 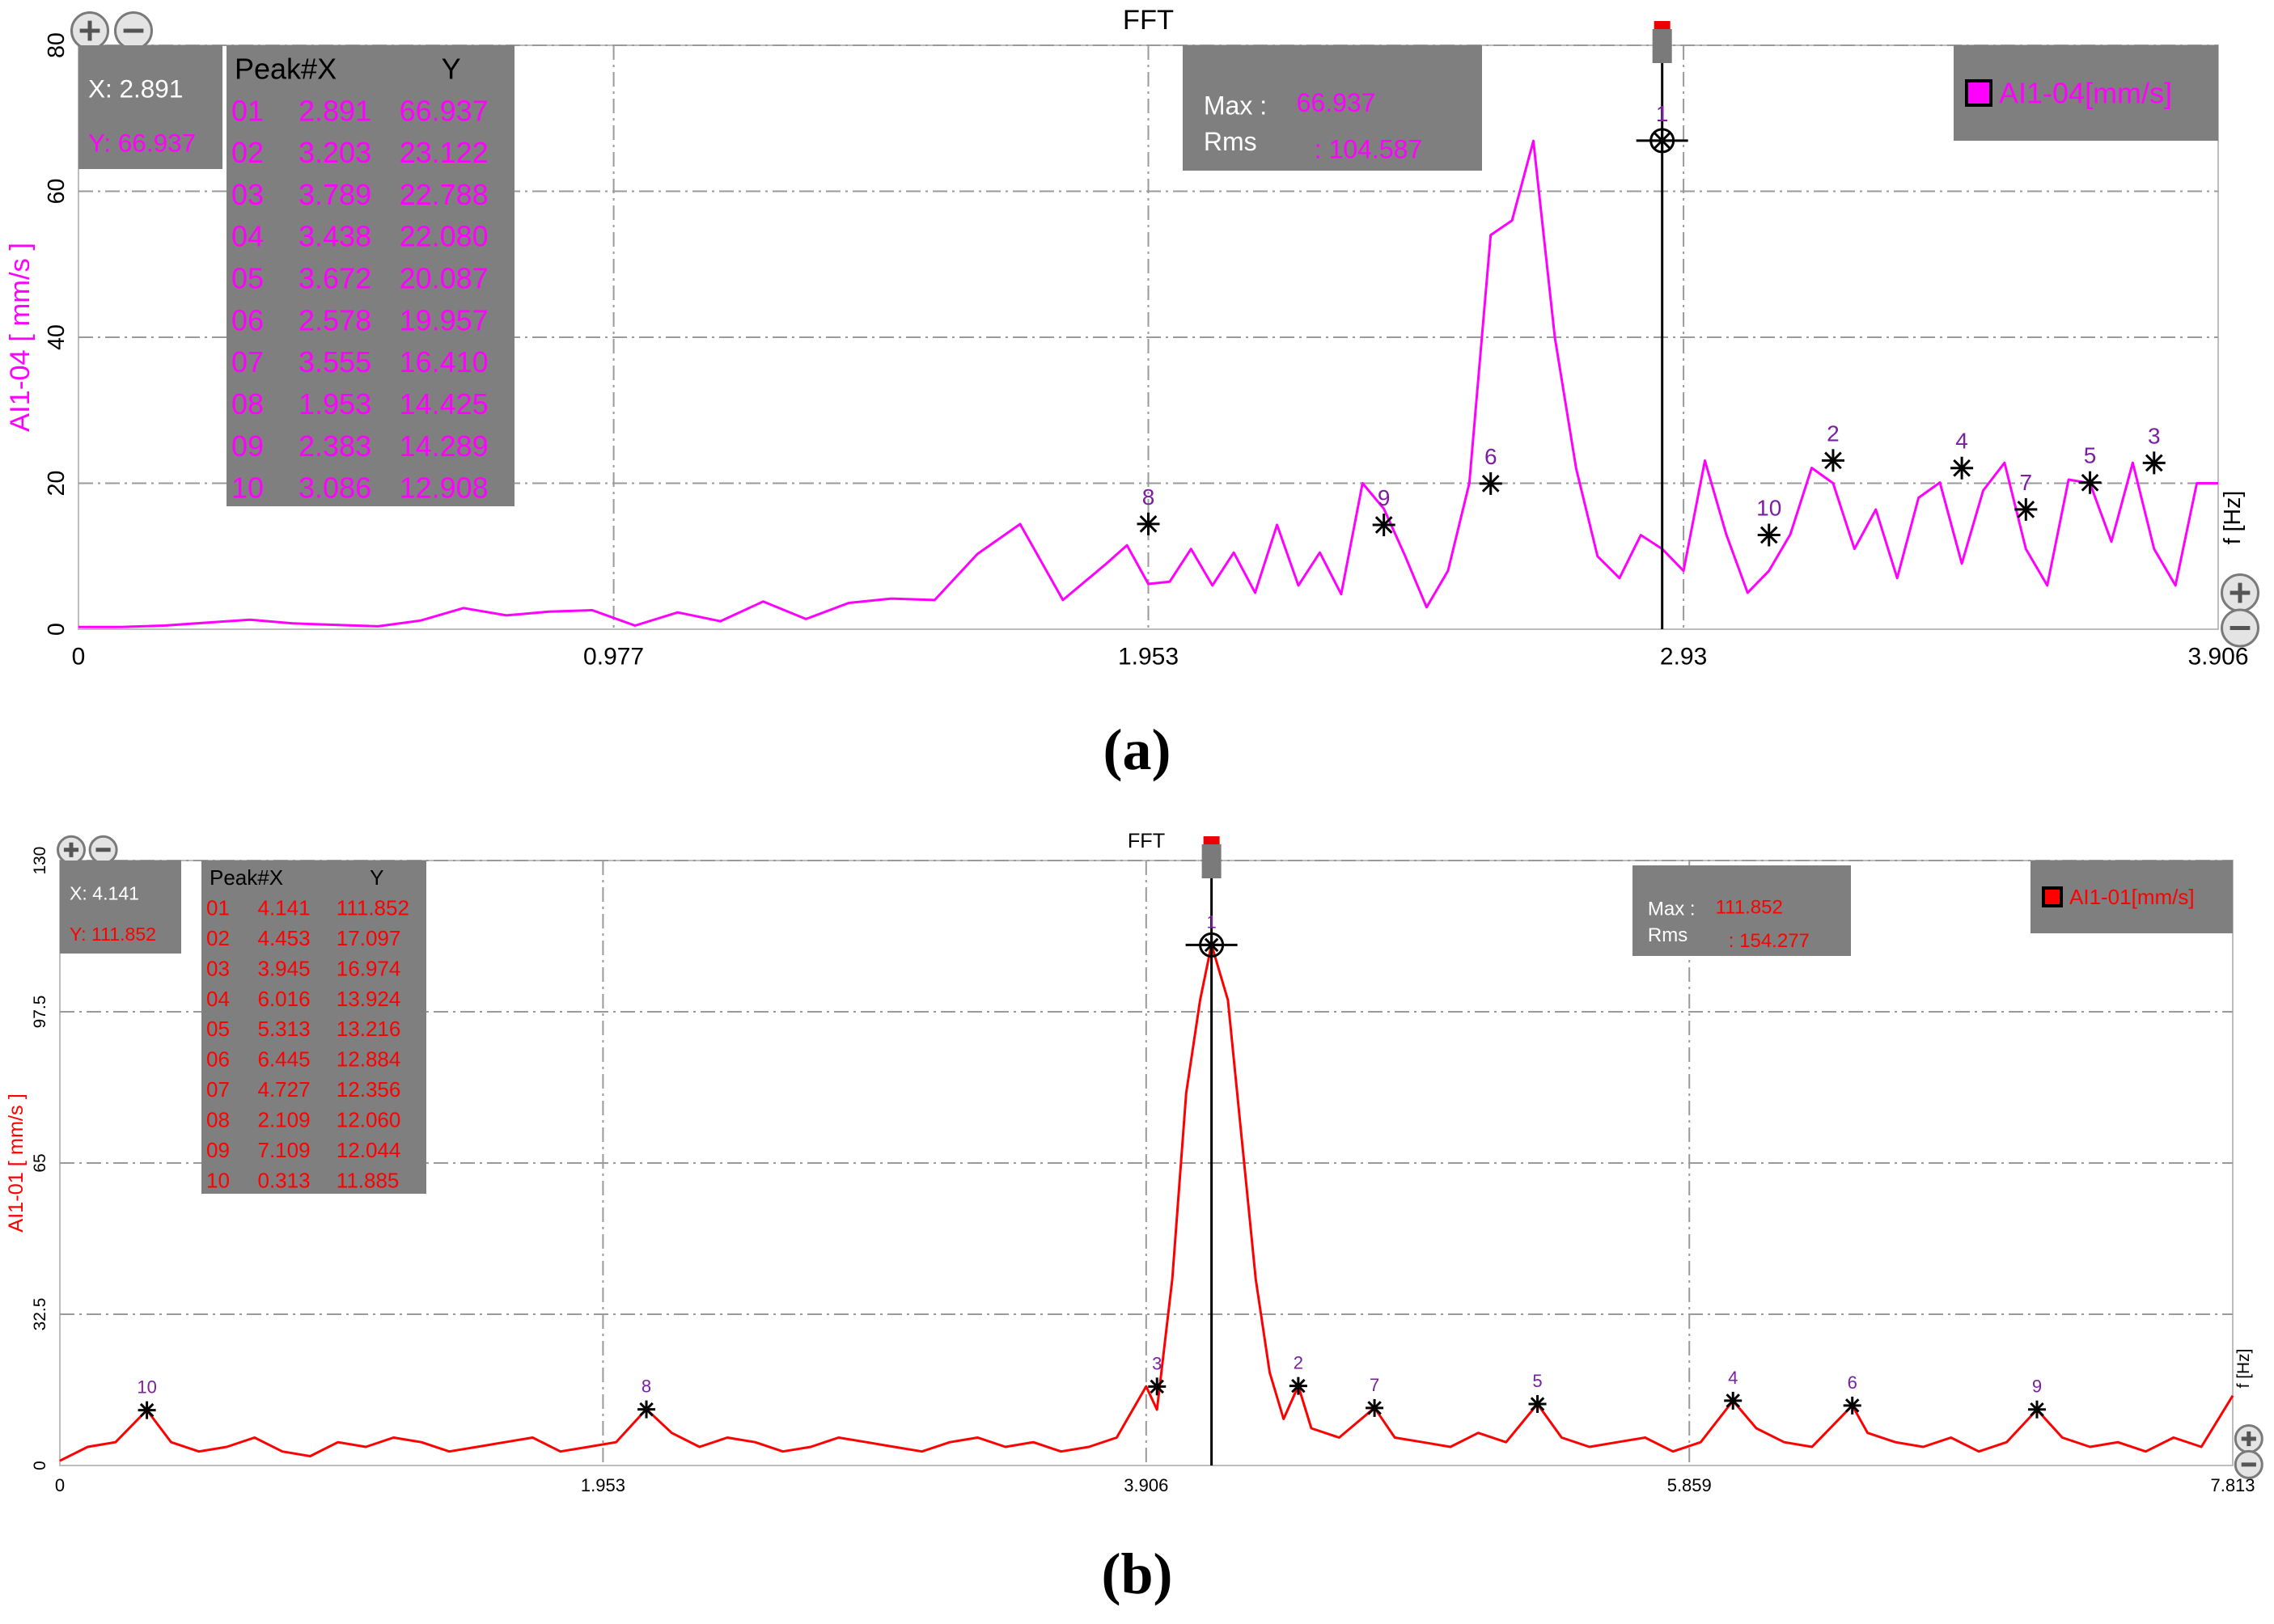 What do you see at coordinates (247, 488) in the screenshot?
I see `peak-table-cell: 10` at bounding box center [247, 488].